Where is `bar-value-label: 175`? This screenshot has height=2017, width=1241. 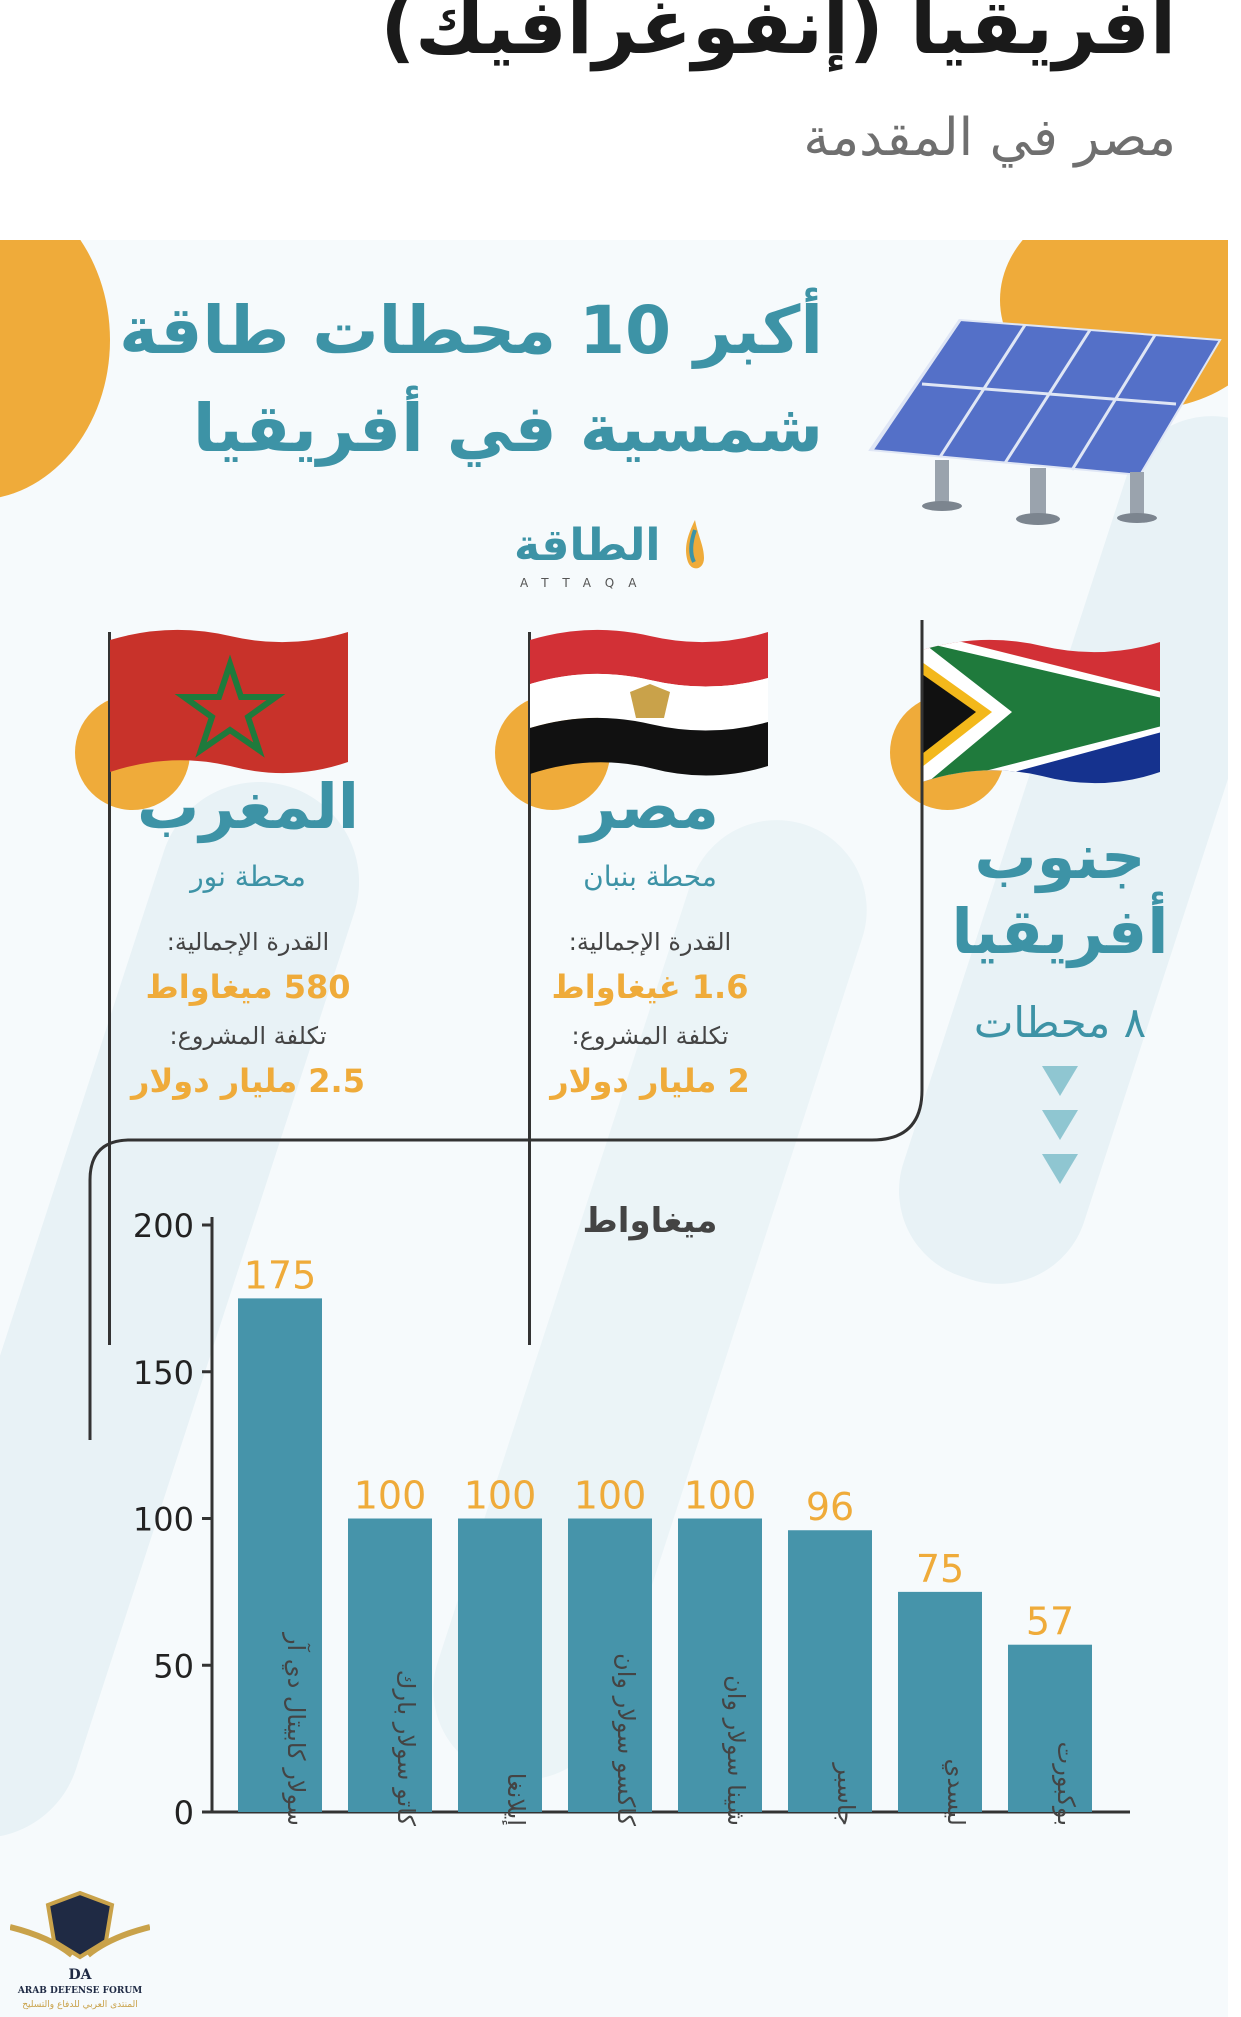 bar-value-label: 175 is located at coordinates (280, 1275).